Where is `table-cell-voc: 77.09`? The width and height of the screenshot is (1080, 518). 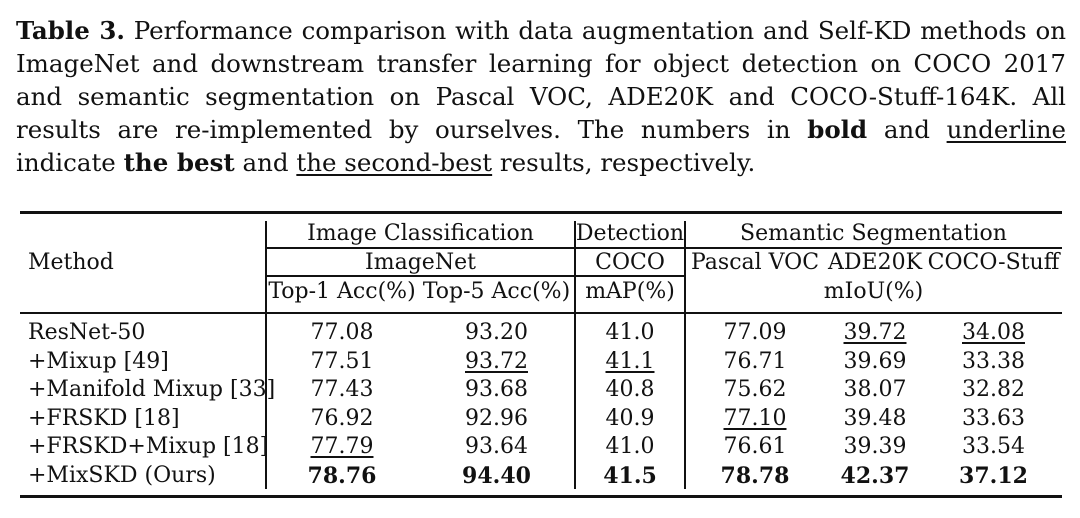 table-cell-voc: 77.09 is located at coordinates (755, 332).